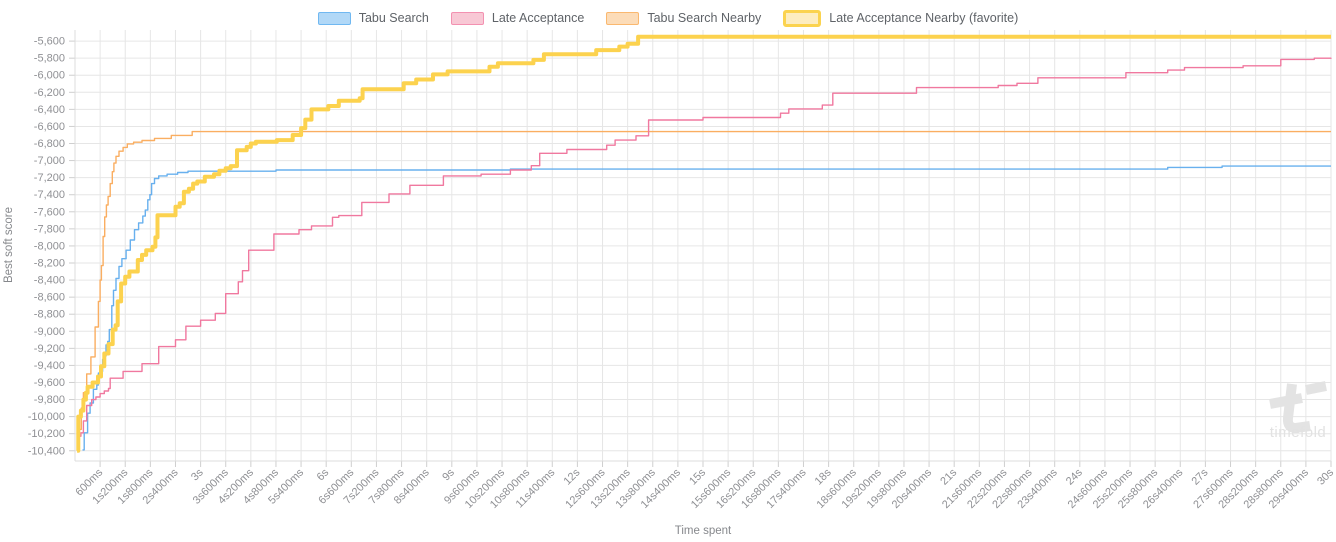 This screenshot has width=1336, height=542. Describe the element at coordinates (49, 127) in the screenshot. I see `svg-text: -6,600` at that location.